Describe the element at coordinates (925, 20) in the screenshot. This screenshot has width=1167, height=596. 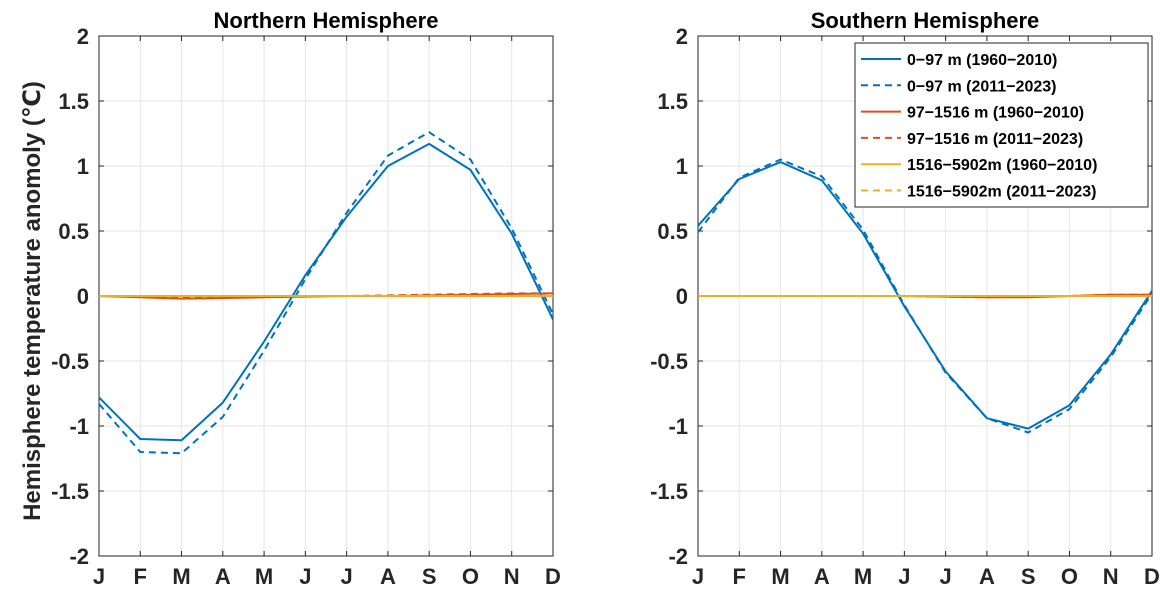
I see `chart-title: Southern Hemisphere` at that location.